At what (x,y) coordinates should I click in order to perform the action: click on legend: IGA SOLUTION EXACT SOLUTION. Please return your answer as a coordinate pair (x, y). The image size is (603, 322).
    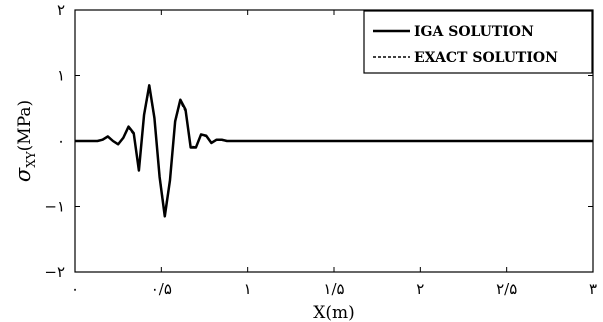
    Looking at the image, I should click on (478, 42).